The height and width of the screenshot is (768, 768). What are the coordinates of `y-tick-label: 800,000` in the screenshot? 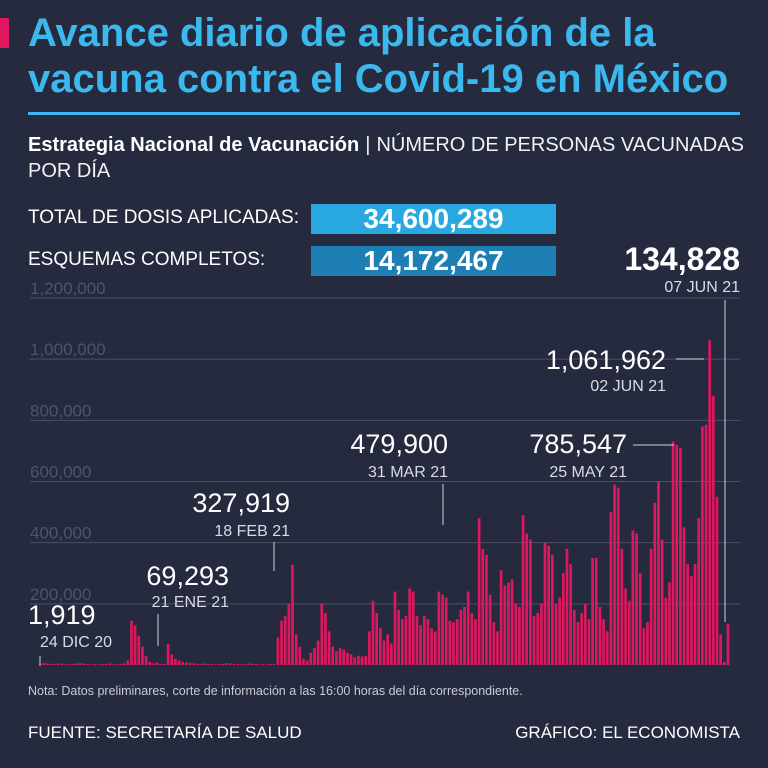 It's located at (60, 410).